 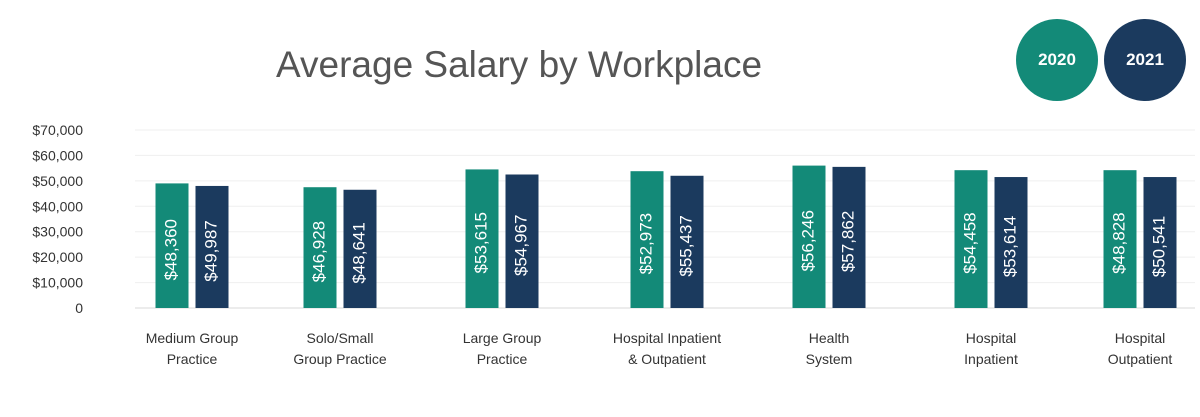 I want to click on category-label: System, so click(x=829, y=359).